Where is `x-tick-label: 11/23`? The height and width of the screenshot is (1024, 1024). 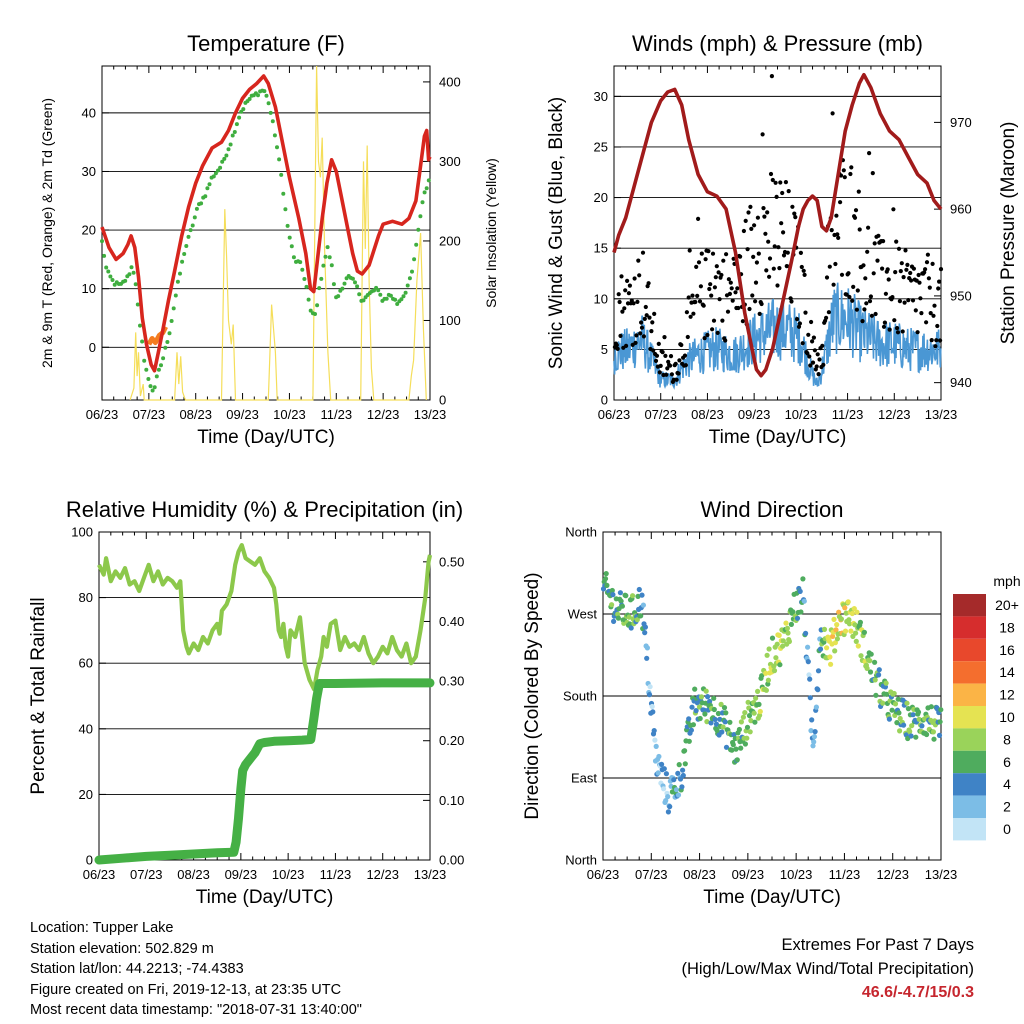 x-tick-label: 11/23 is located at coordinates (848, 414).